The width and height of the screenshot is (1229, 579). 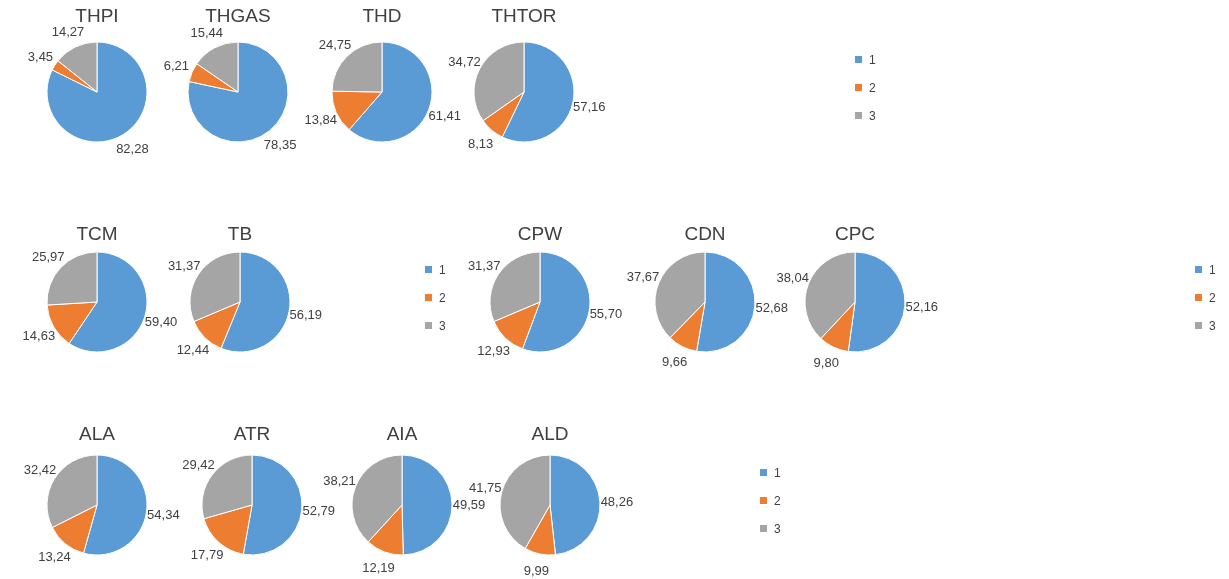 I want to click on data-label: 57,16, so click(x=589, y=107).